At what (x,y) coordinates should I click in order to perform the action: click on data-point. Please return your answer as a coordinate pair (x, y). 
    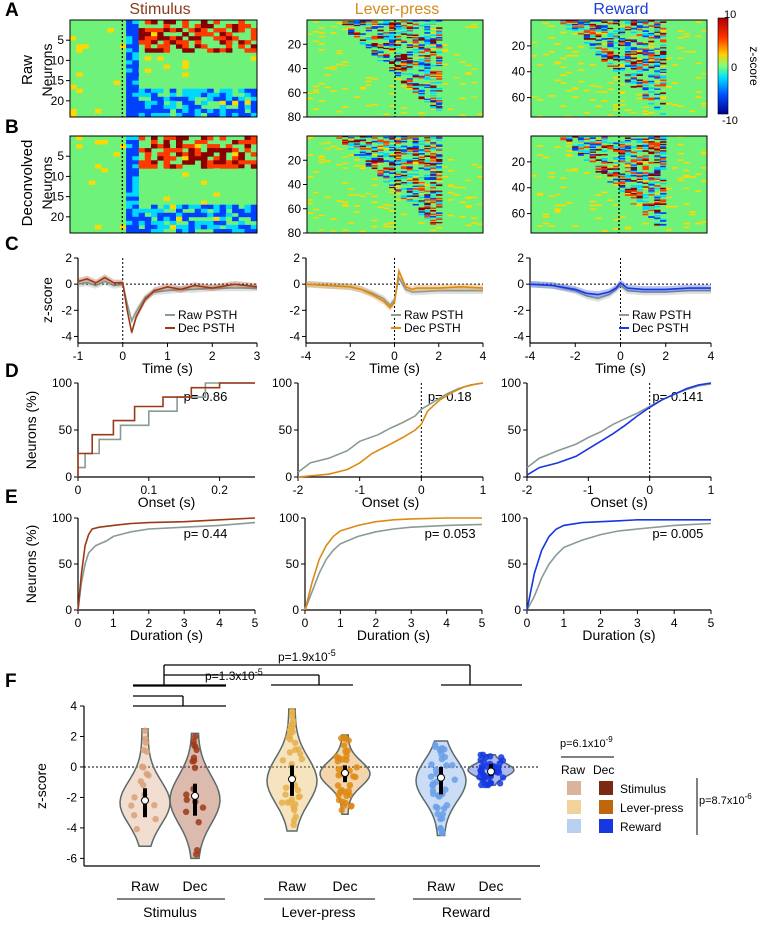
    Looking at the image, I should click on (292, 799).